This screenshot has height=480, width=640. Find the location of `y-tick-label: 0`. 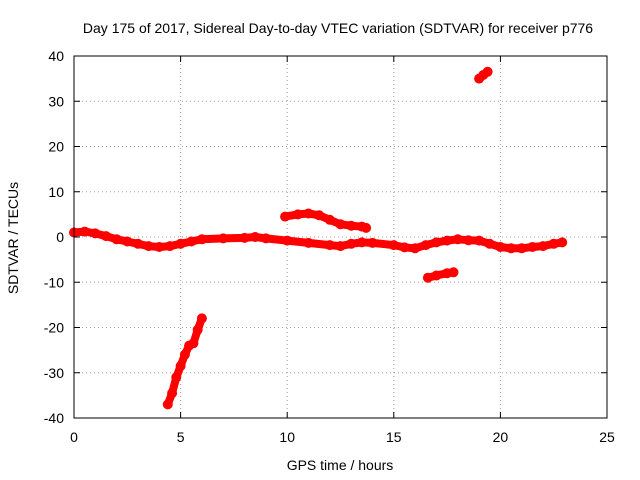

y-tick-label: 0 is located at coordinates (60, 237).